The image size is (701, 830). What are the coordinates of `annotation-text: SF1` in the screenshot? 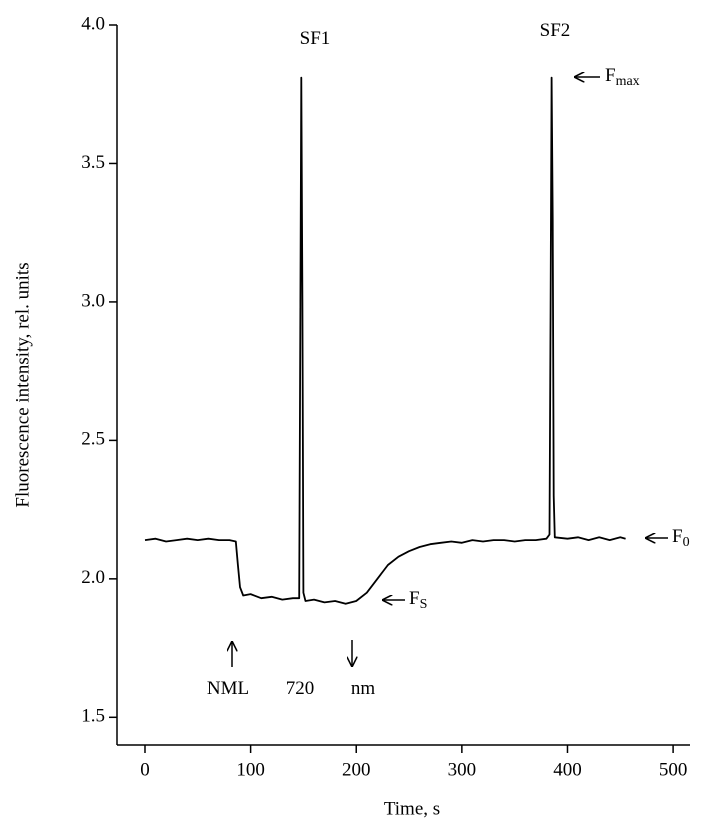 It's located at (315, 38).